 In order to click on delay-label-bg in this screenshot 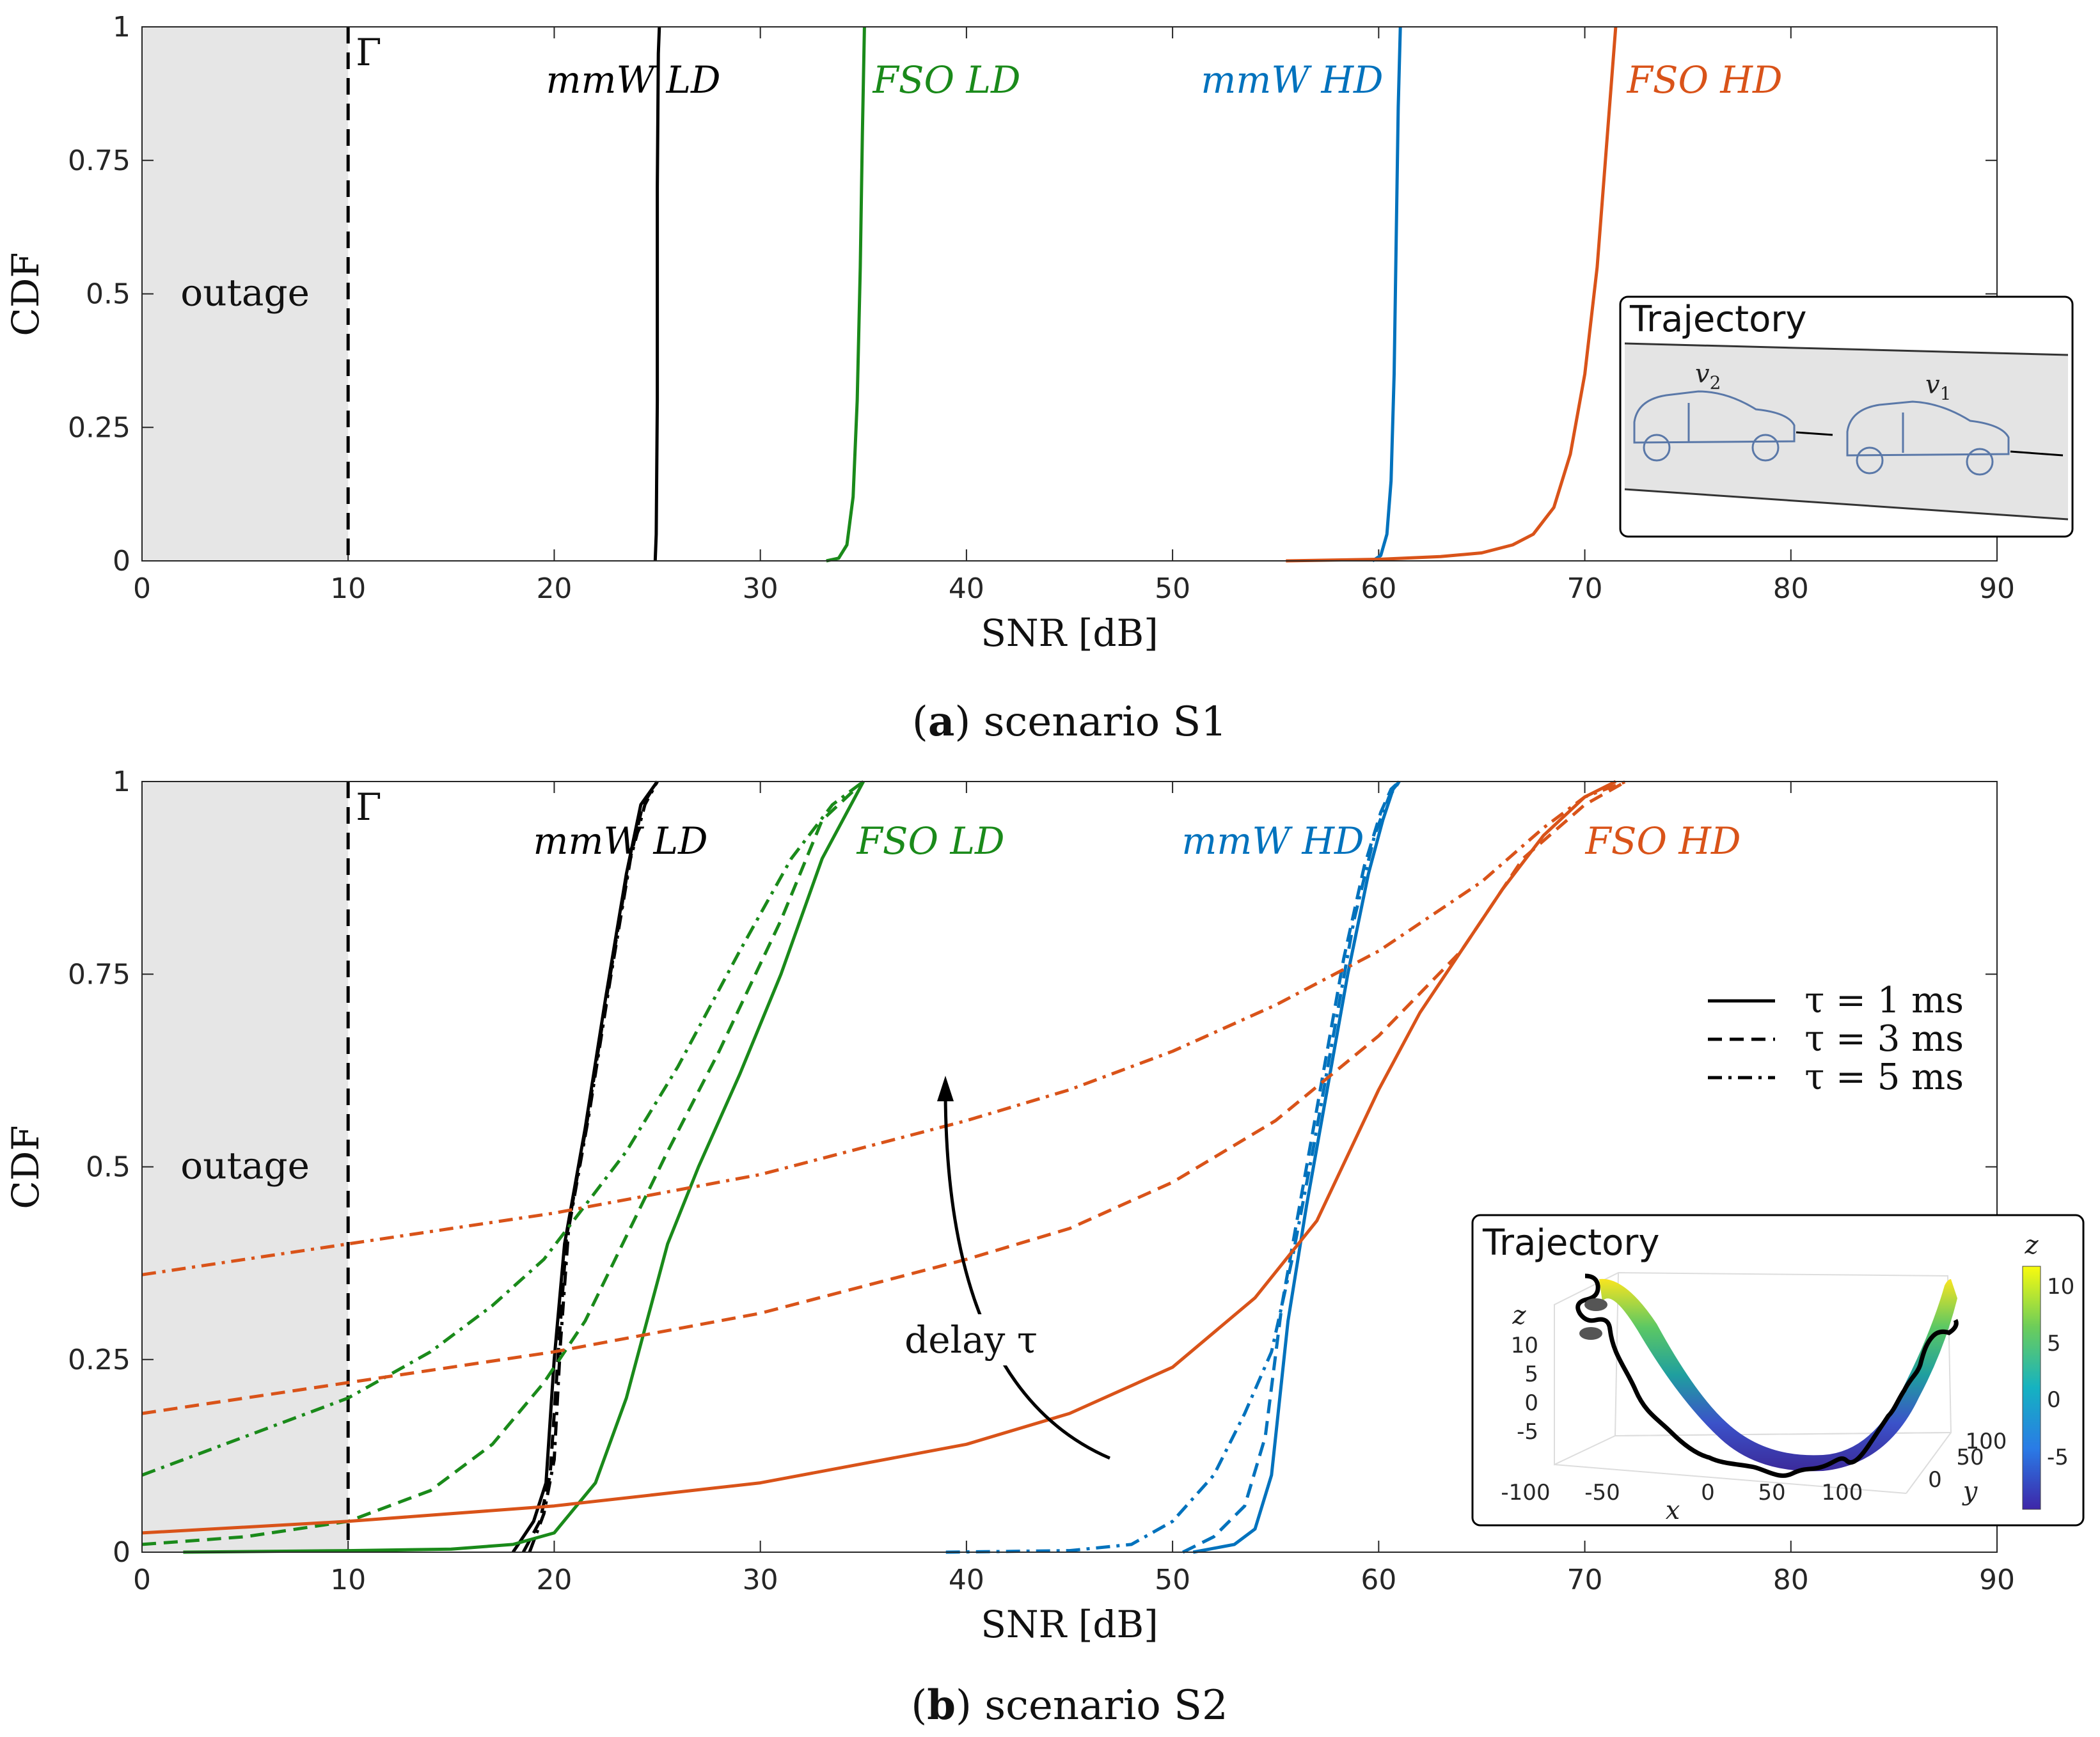, I will do `click(971, 1339)`.